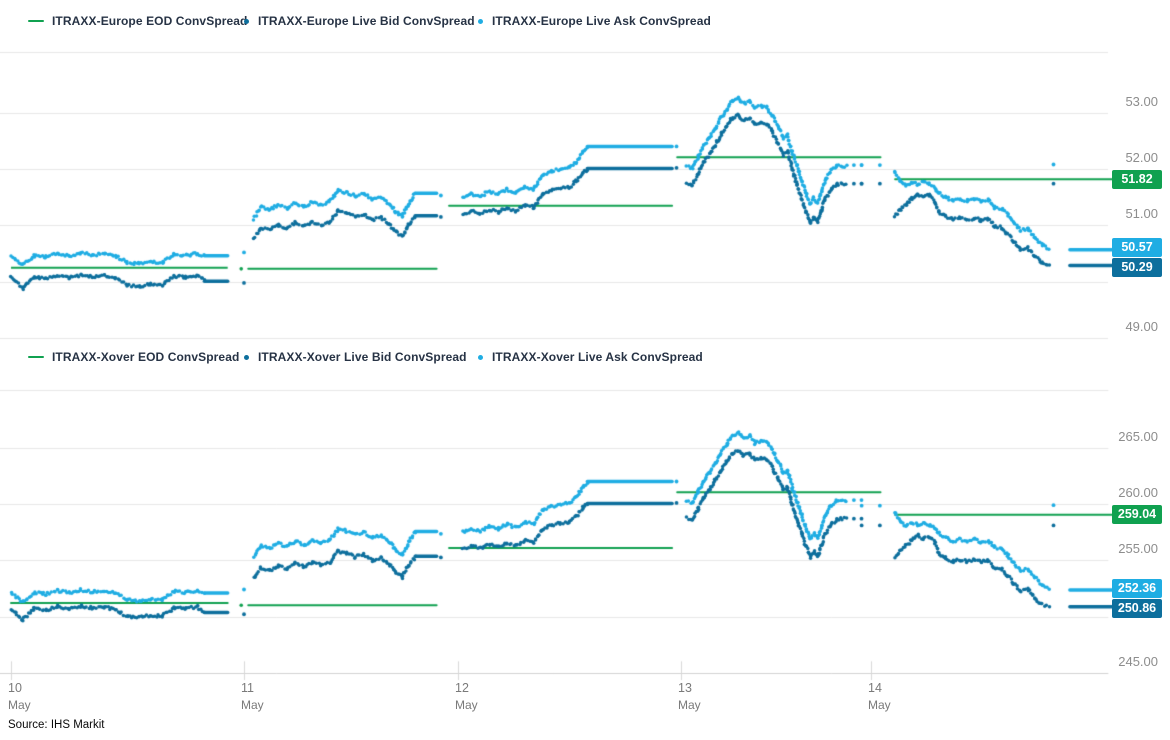 Image resolution: width=1170 pixels, height=740 pixels. I want to click on y-tick-label: 52.00, so click(1141, 157).